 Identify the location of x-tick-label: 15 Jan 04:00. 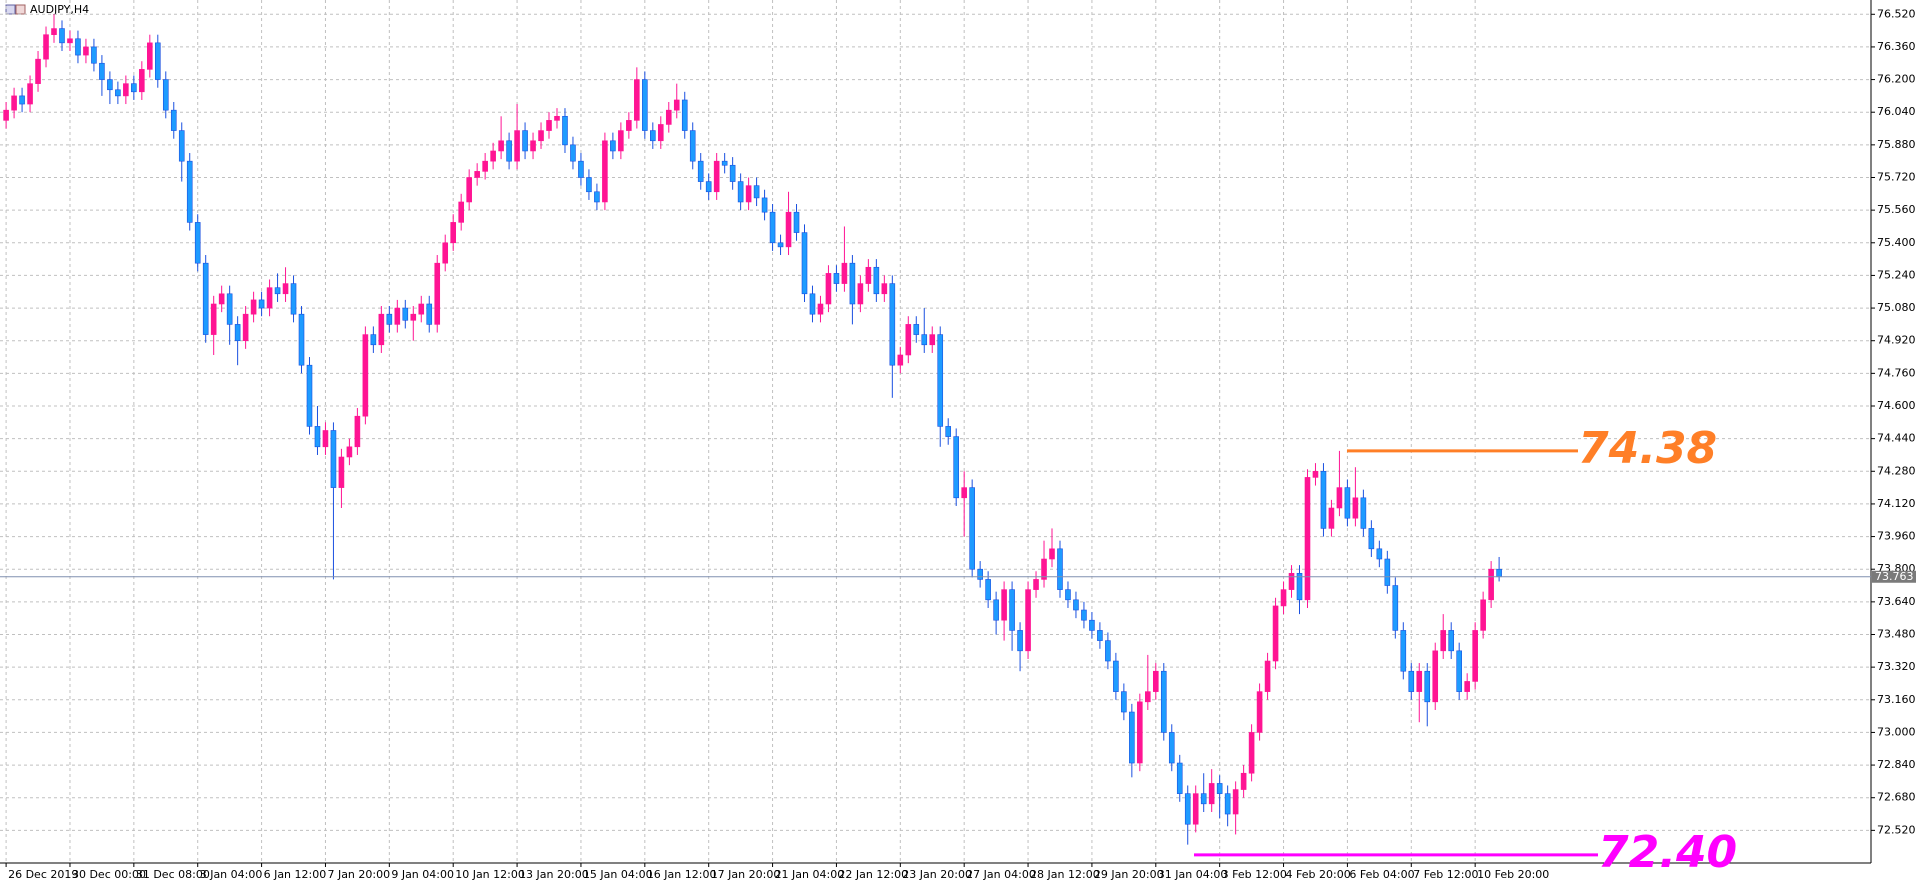
(618, 874).